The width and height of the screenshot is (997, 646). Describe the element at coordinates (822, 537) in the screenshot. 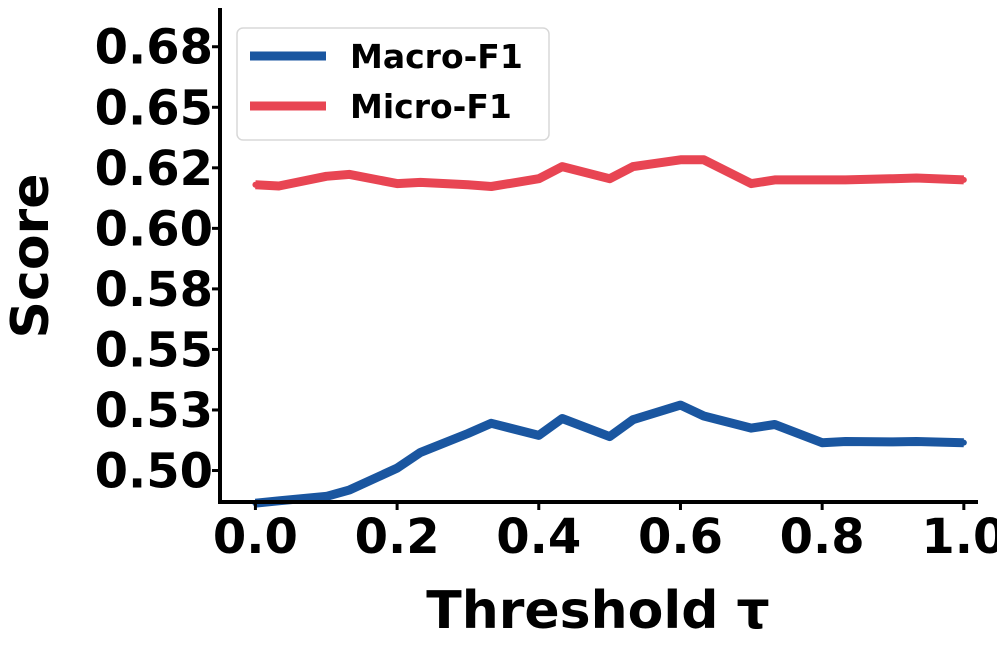

I see `x-tick-label: 0.8` at that location.